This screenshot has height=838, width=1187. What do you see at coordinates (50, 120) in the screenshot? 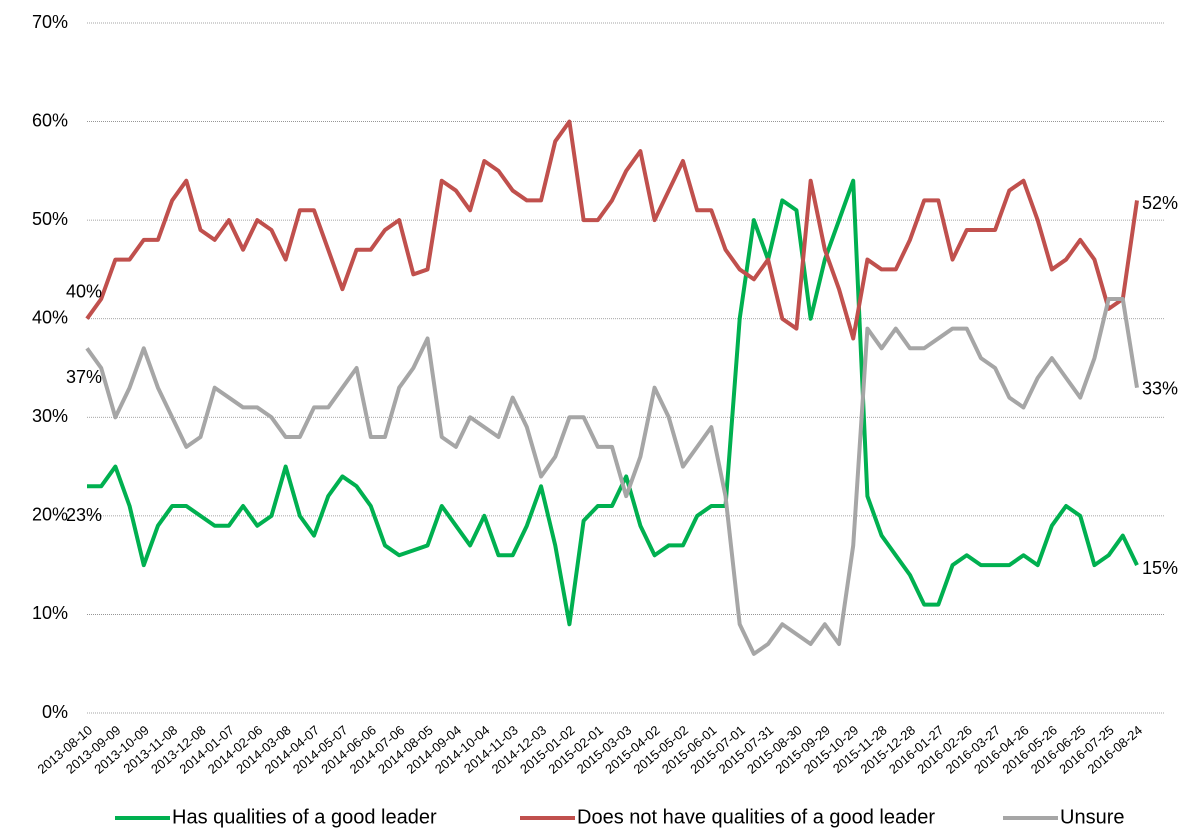
I see `y-tick-label: 60%` at bounding box center [50, 120].